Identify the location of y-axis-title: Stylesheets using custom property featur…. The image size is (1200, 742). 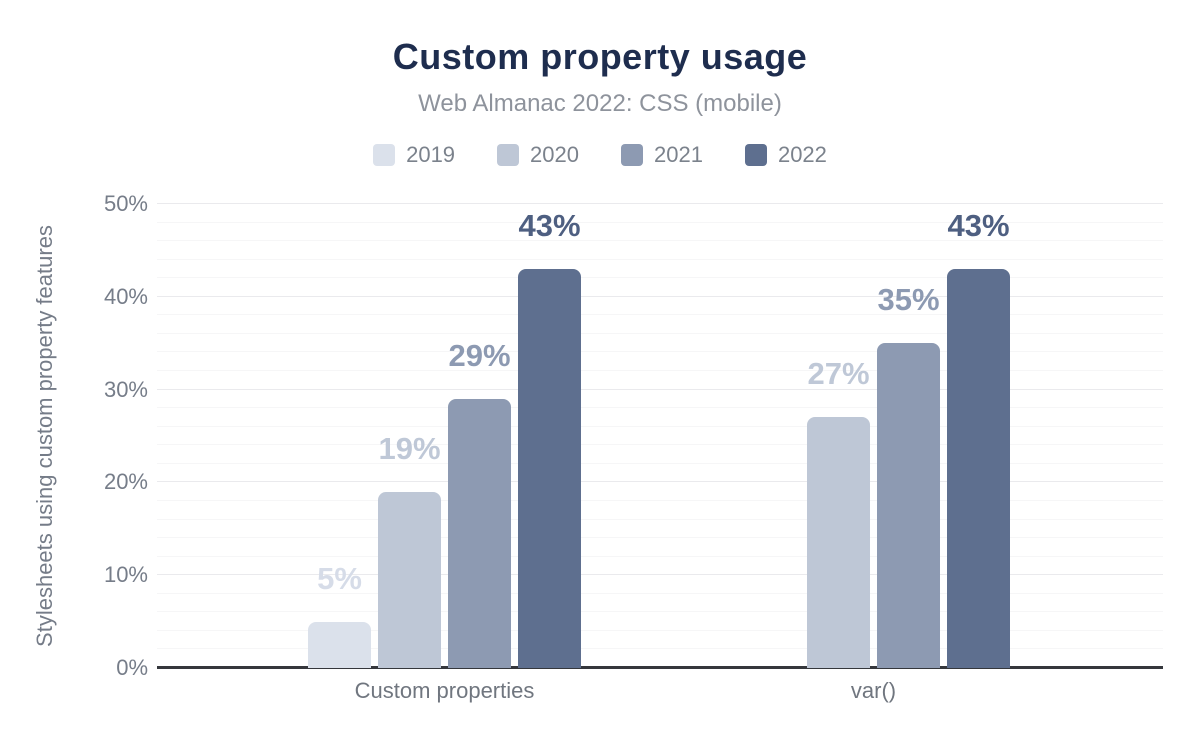
(44, 436).